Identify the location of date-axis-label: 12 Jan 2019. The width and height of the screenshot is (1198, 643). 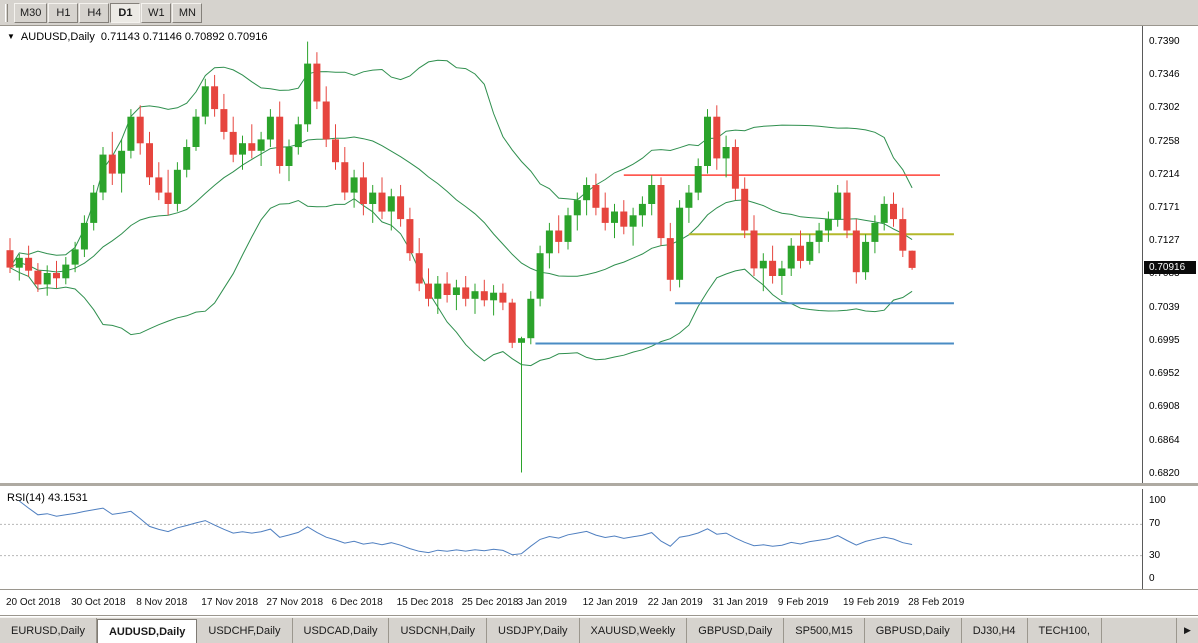
(610, 602).